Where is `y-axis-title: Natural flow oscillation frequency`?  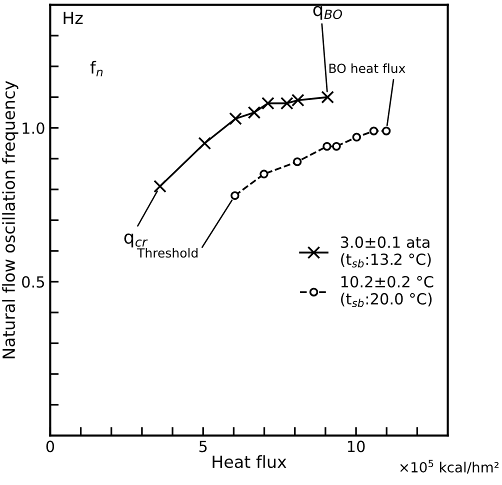 y-axis-title: Natural flow oscillation frequency is located at coordinates (10, 219).